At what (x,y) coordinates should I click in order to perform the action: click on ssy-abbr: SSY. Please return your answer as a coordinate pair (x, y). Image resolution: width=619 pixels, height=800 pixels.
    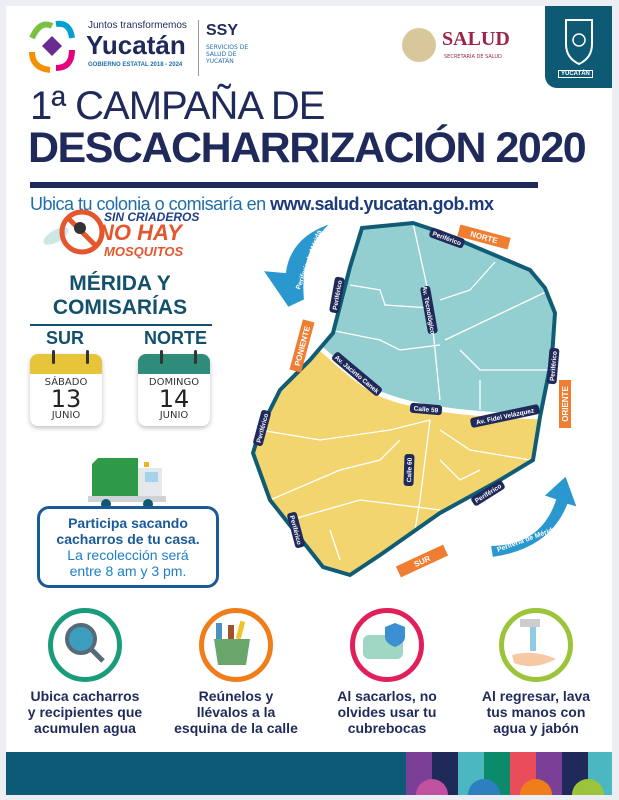
    Looking at the image, I should click on (222, 30).